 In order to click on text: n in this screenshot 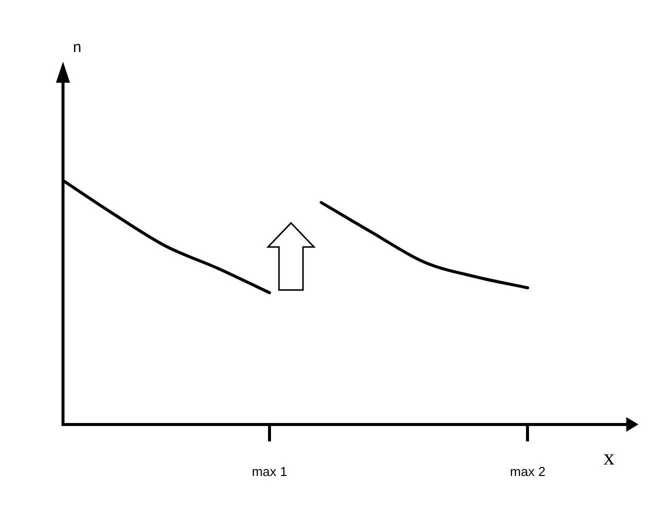, I will do `click(77, 47)`.